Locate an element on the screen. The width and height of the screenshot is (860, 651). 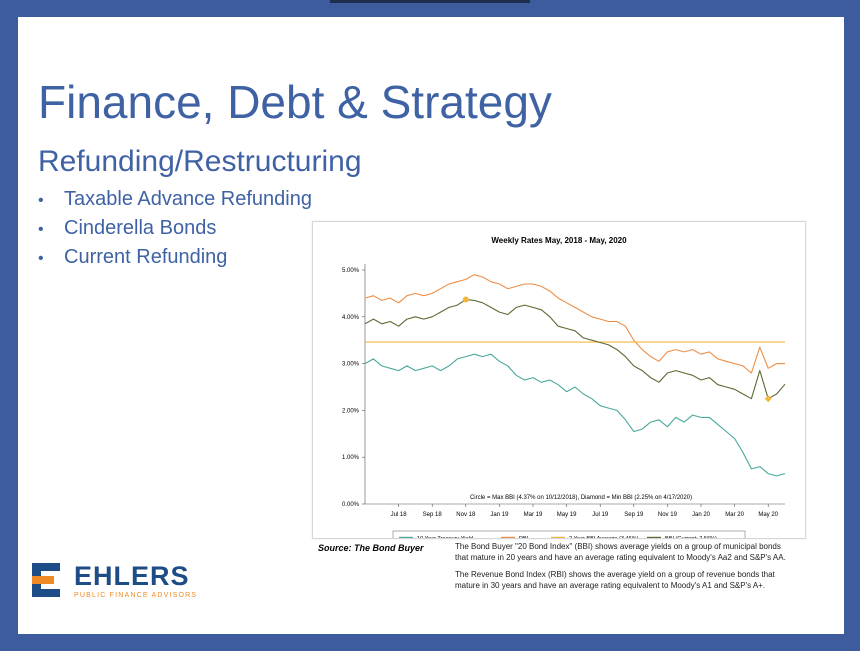
x-tick-label: Mar 20 is located at coordinates (734, 515).